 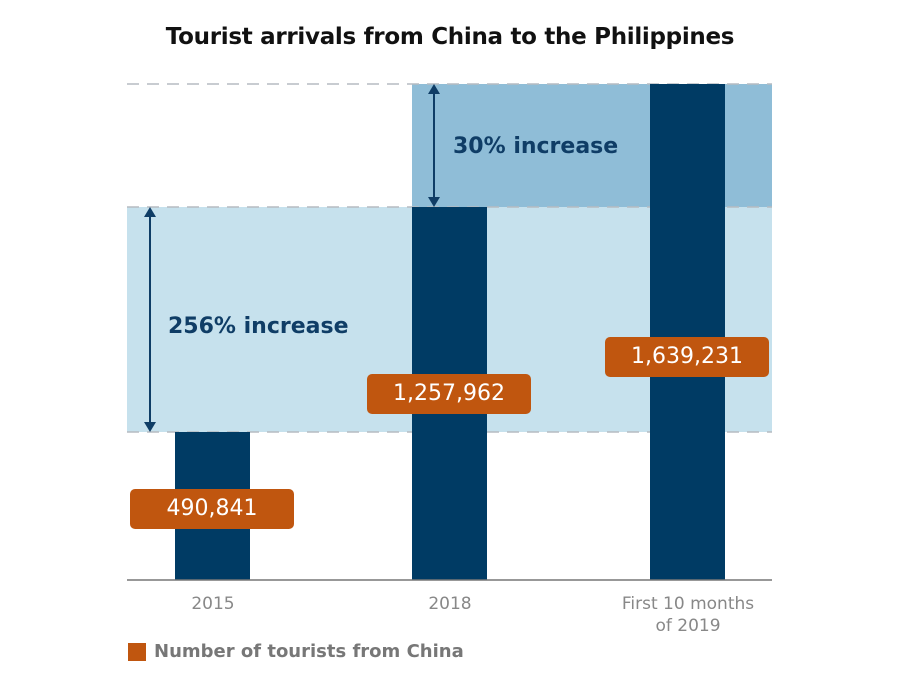 What do you see at coordinates (150, 212) in the screenshot?
I see `arrow-256-head-up-icon` at bounding box center [150, 212].